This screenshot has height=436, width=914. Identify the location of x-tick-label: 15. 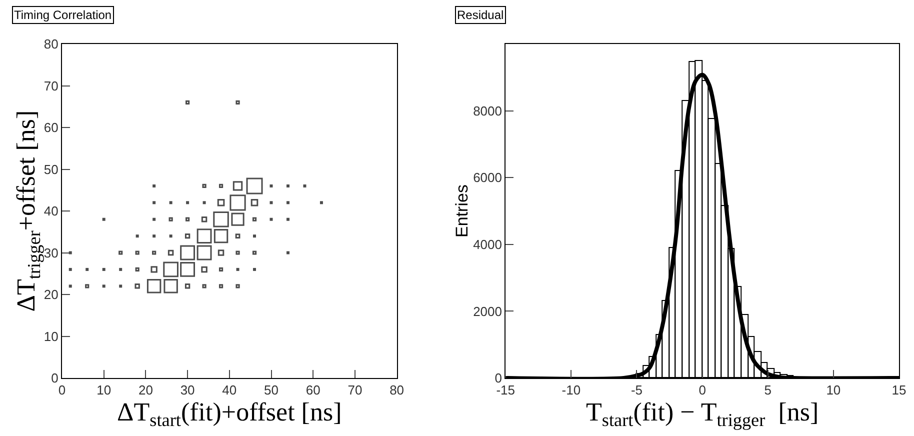
(899, 390).